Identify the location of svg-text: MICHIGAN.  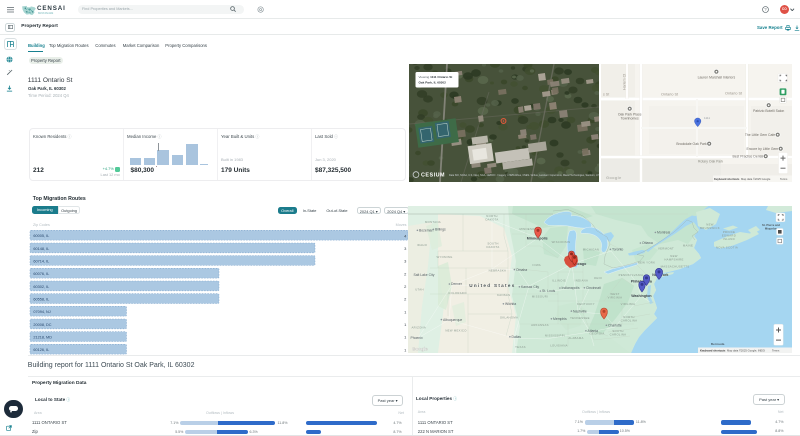
(591, 249).